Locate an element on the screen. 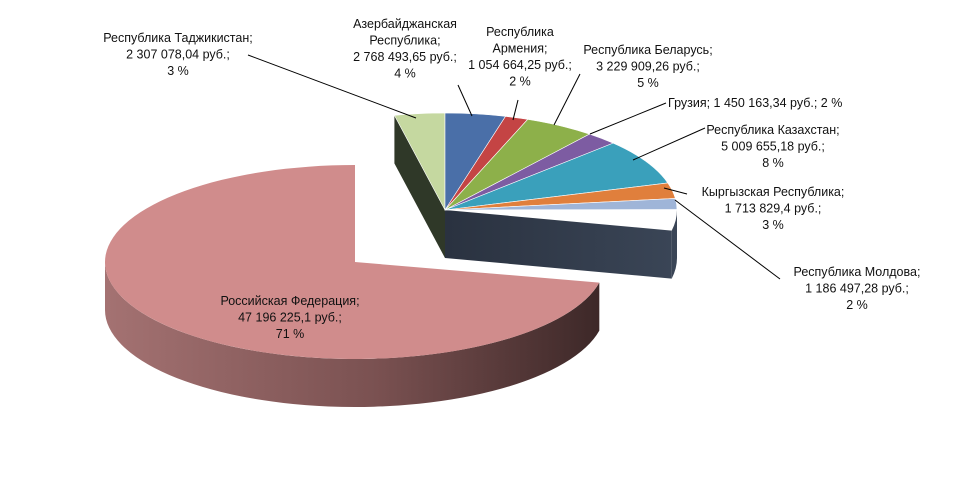 This screenshot has width=976, height=492. label-республика-армения: Республика Армения; 1 054 664,25 руб.; 2 % is located at coordinates (520, 57).